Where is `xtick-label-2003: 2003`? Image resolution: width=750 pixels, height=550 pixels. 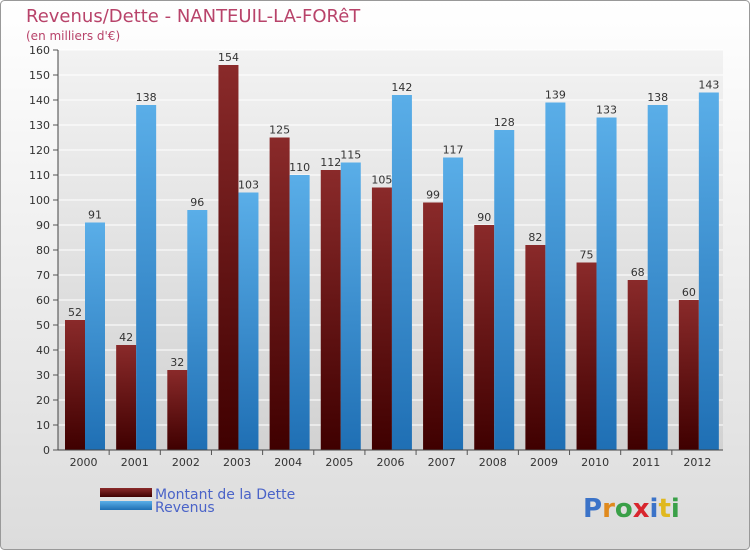
xtick-label-2003: 2003 is located at coordinates (237, 462).